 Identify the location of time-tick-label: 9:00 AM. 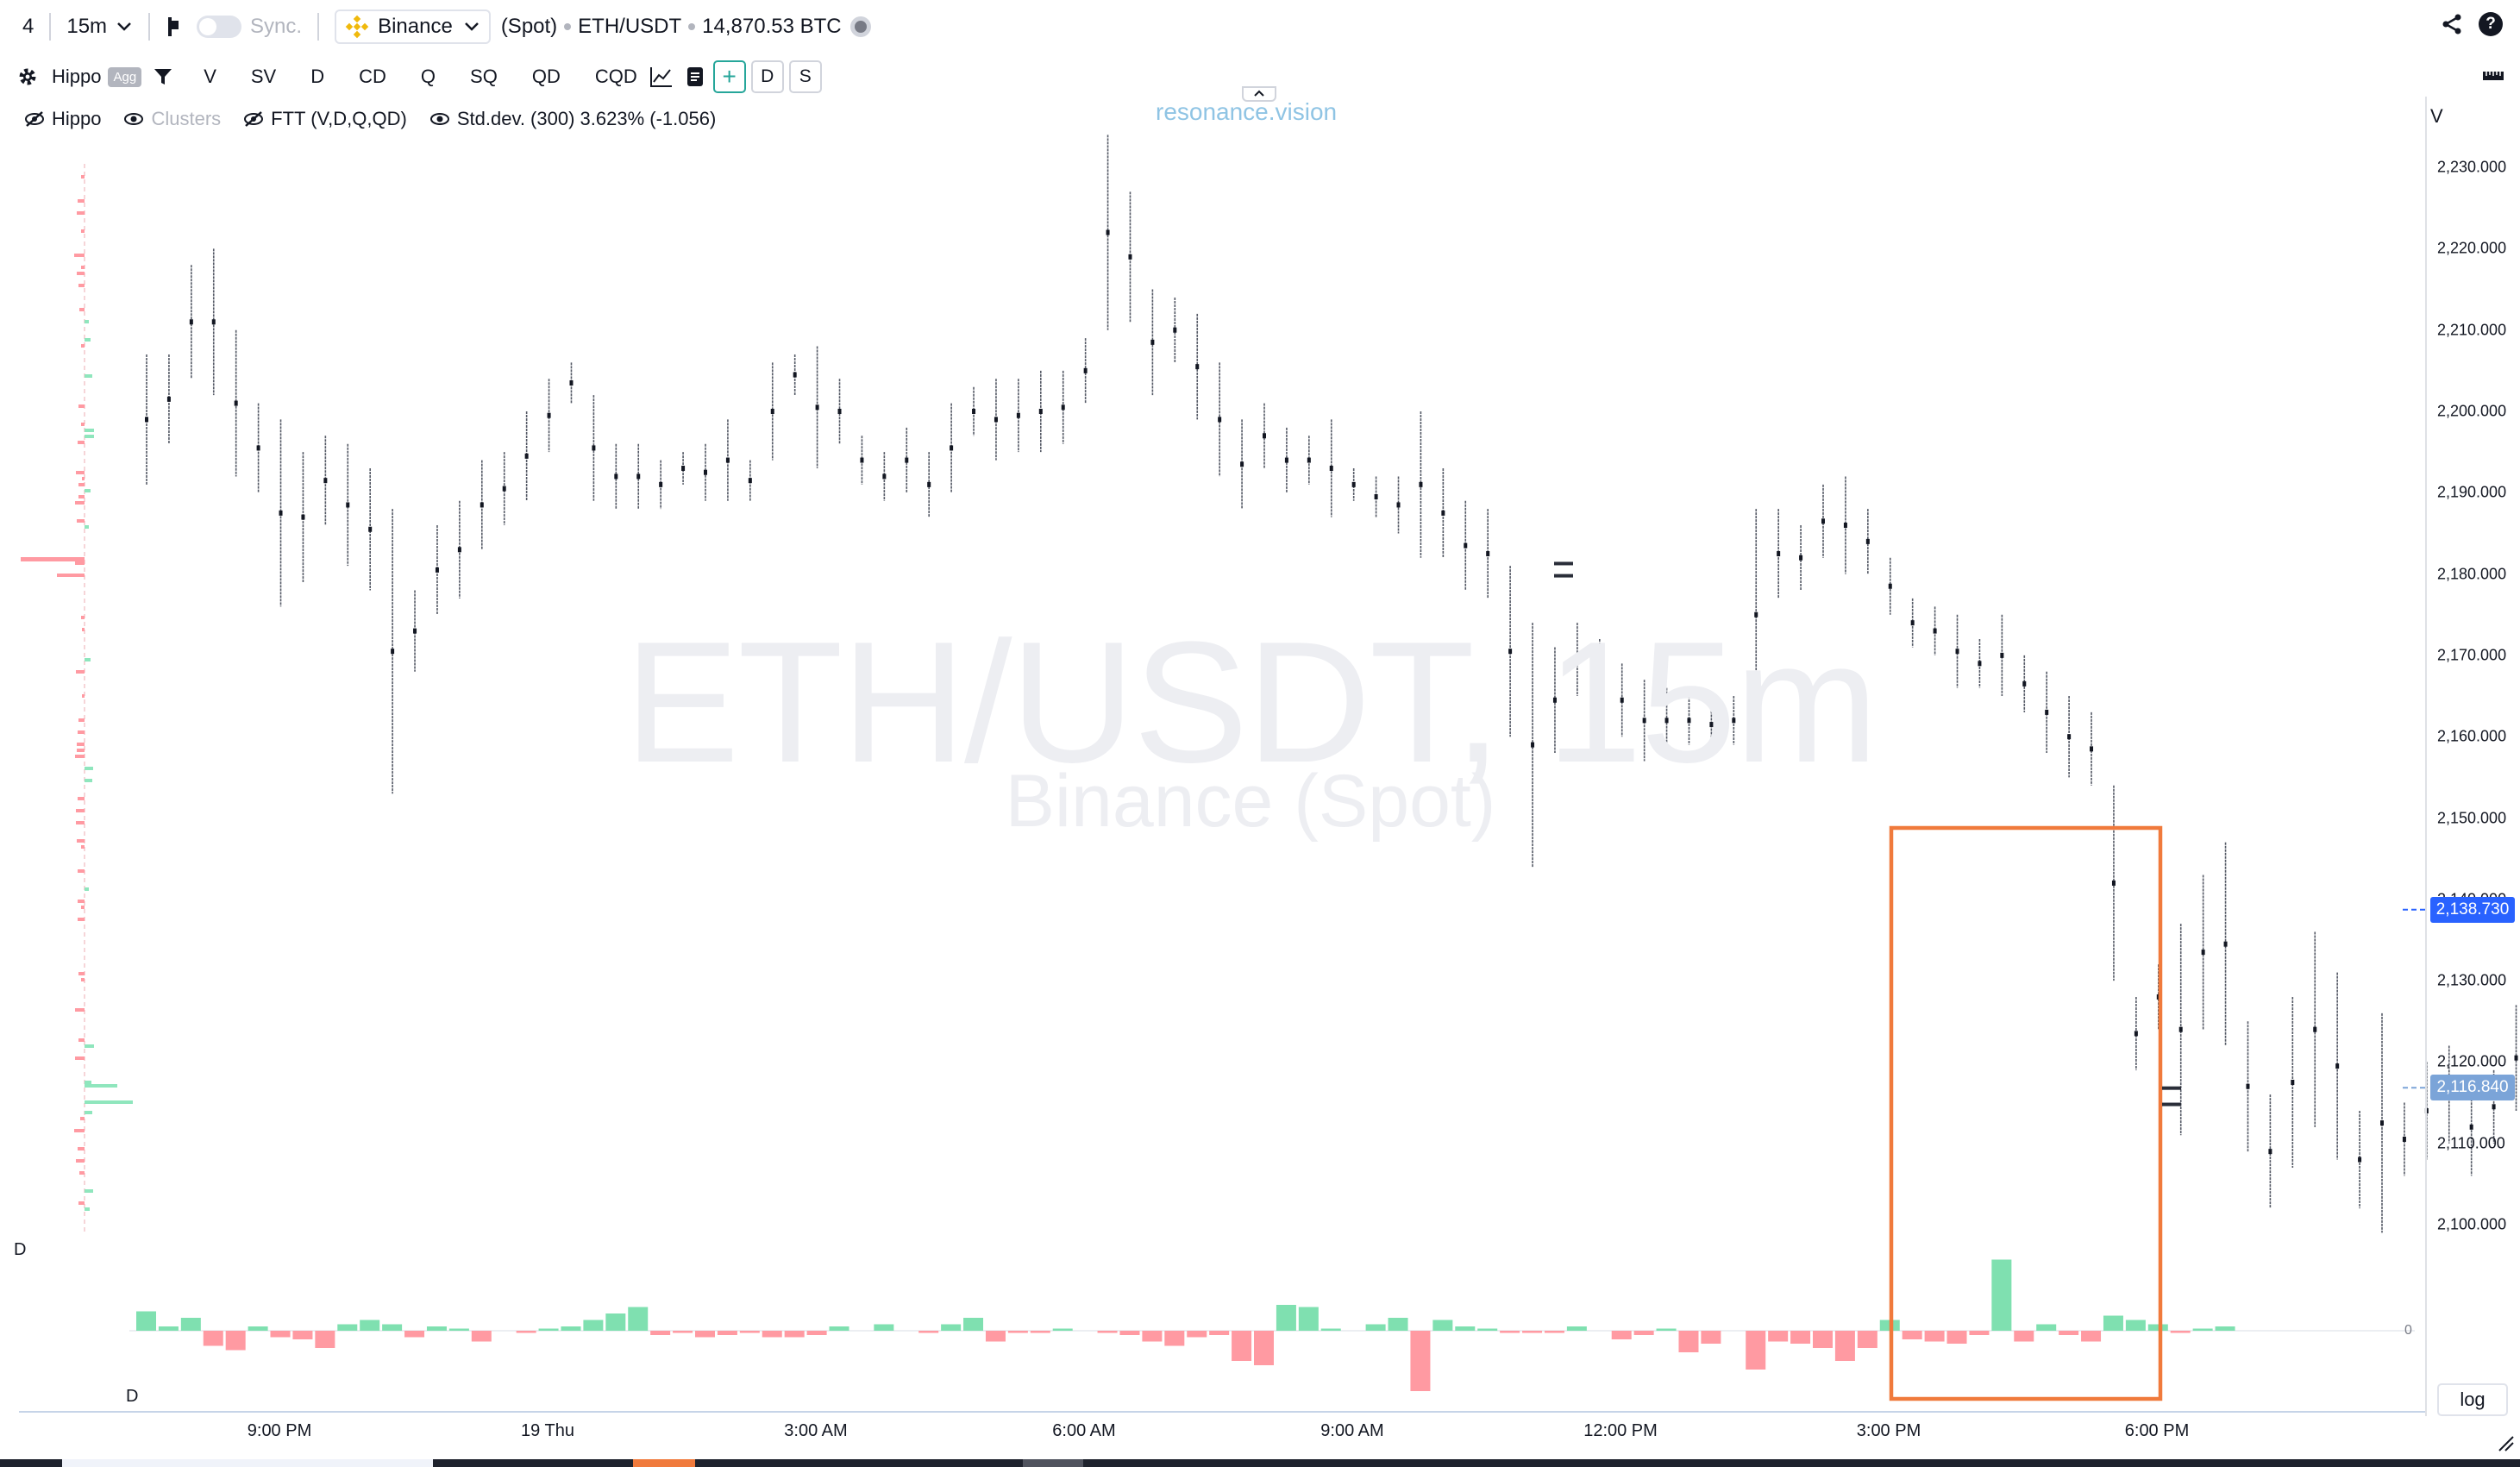
(1352, 1430).